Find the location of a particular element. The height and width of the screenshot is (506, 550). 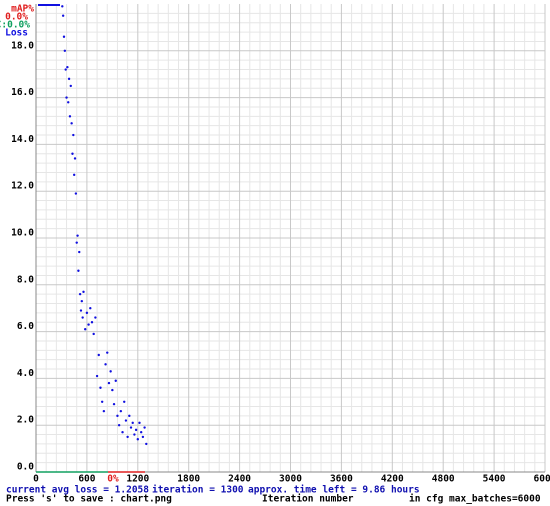

y-tick-label: 10.0 is located at coordinates (22, 233).